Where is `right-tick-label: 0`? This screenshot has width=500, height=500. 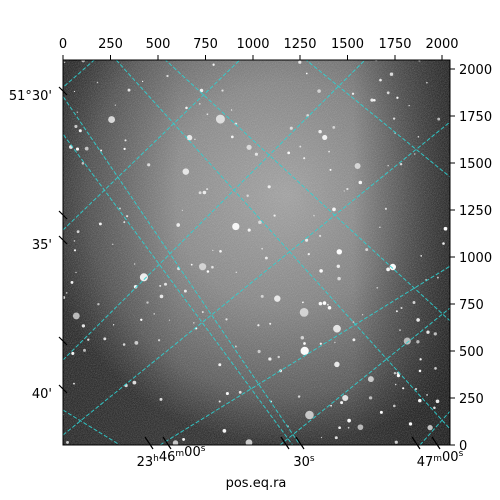
right-tick-label: 0 is located at coordinates (463, 446).